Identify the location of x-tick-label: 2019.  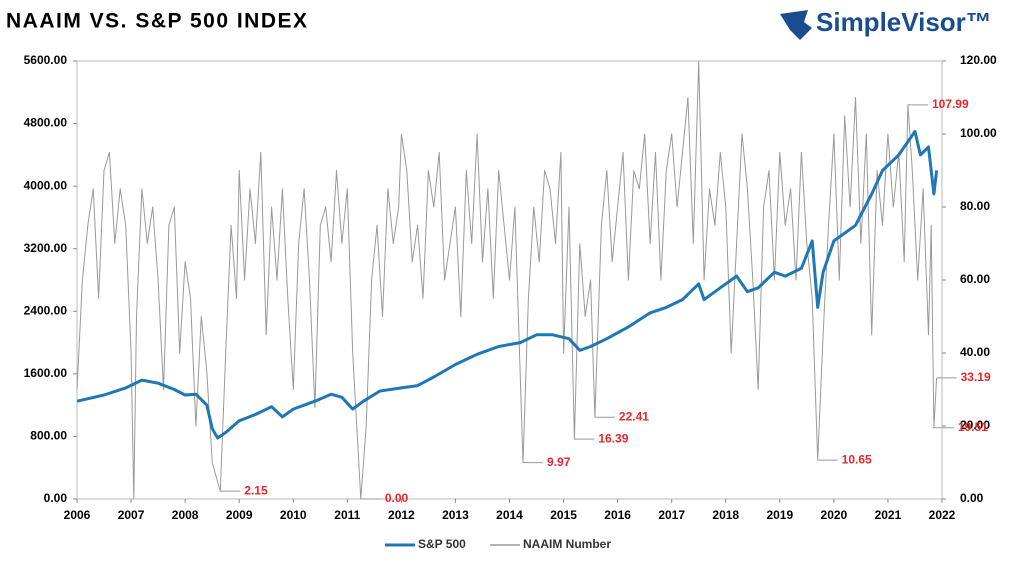
(779, 515).